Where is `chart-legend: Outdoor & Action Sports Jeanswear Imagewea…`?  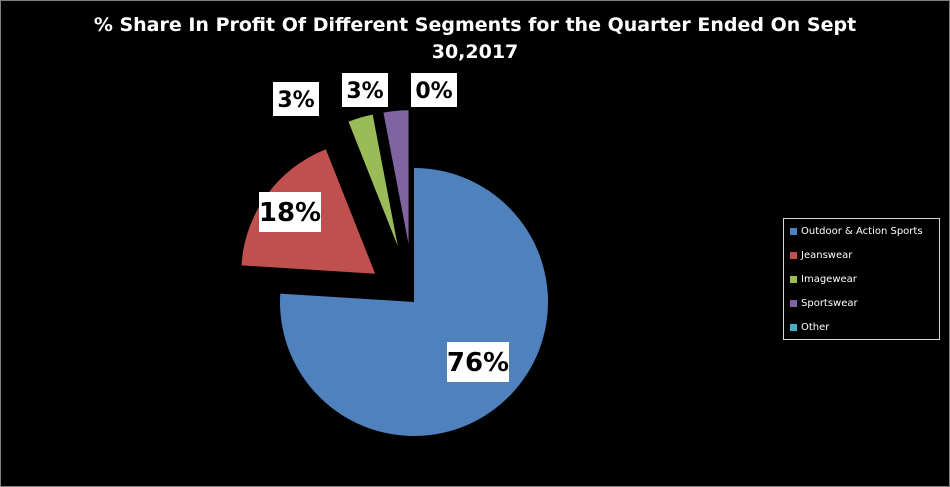
chart-legend: Outdoor & Action Sports Jeanswear Imagewea… is located at coordinates (861, 279).